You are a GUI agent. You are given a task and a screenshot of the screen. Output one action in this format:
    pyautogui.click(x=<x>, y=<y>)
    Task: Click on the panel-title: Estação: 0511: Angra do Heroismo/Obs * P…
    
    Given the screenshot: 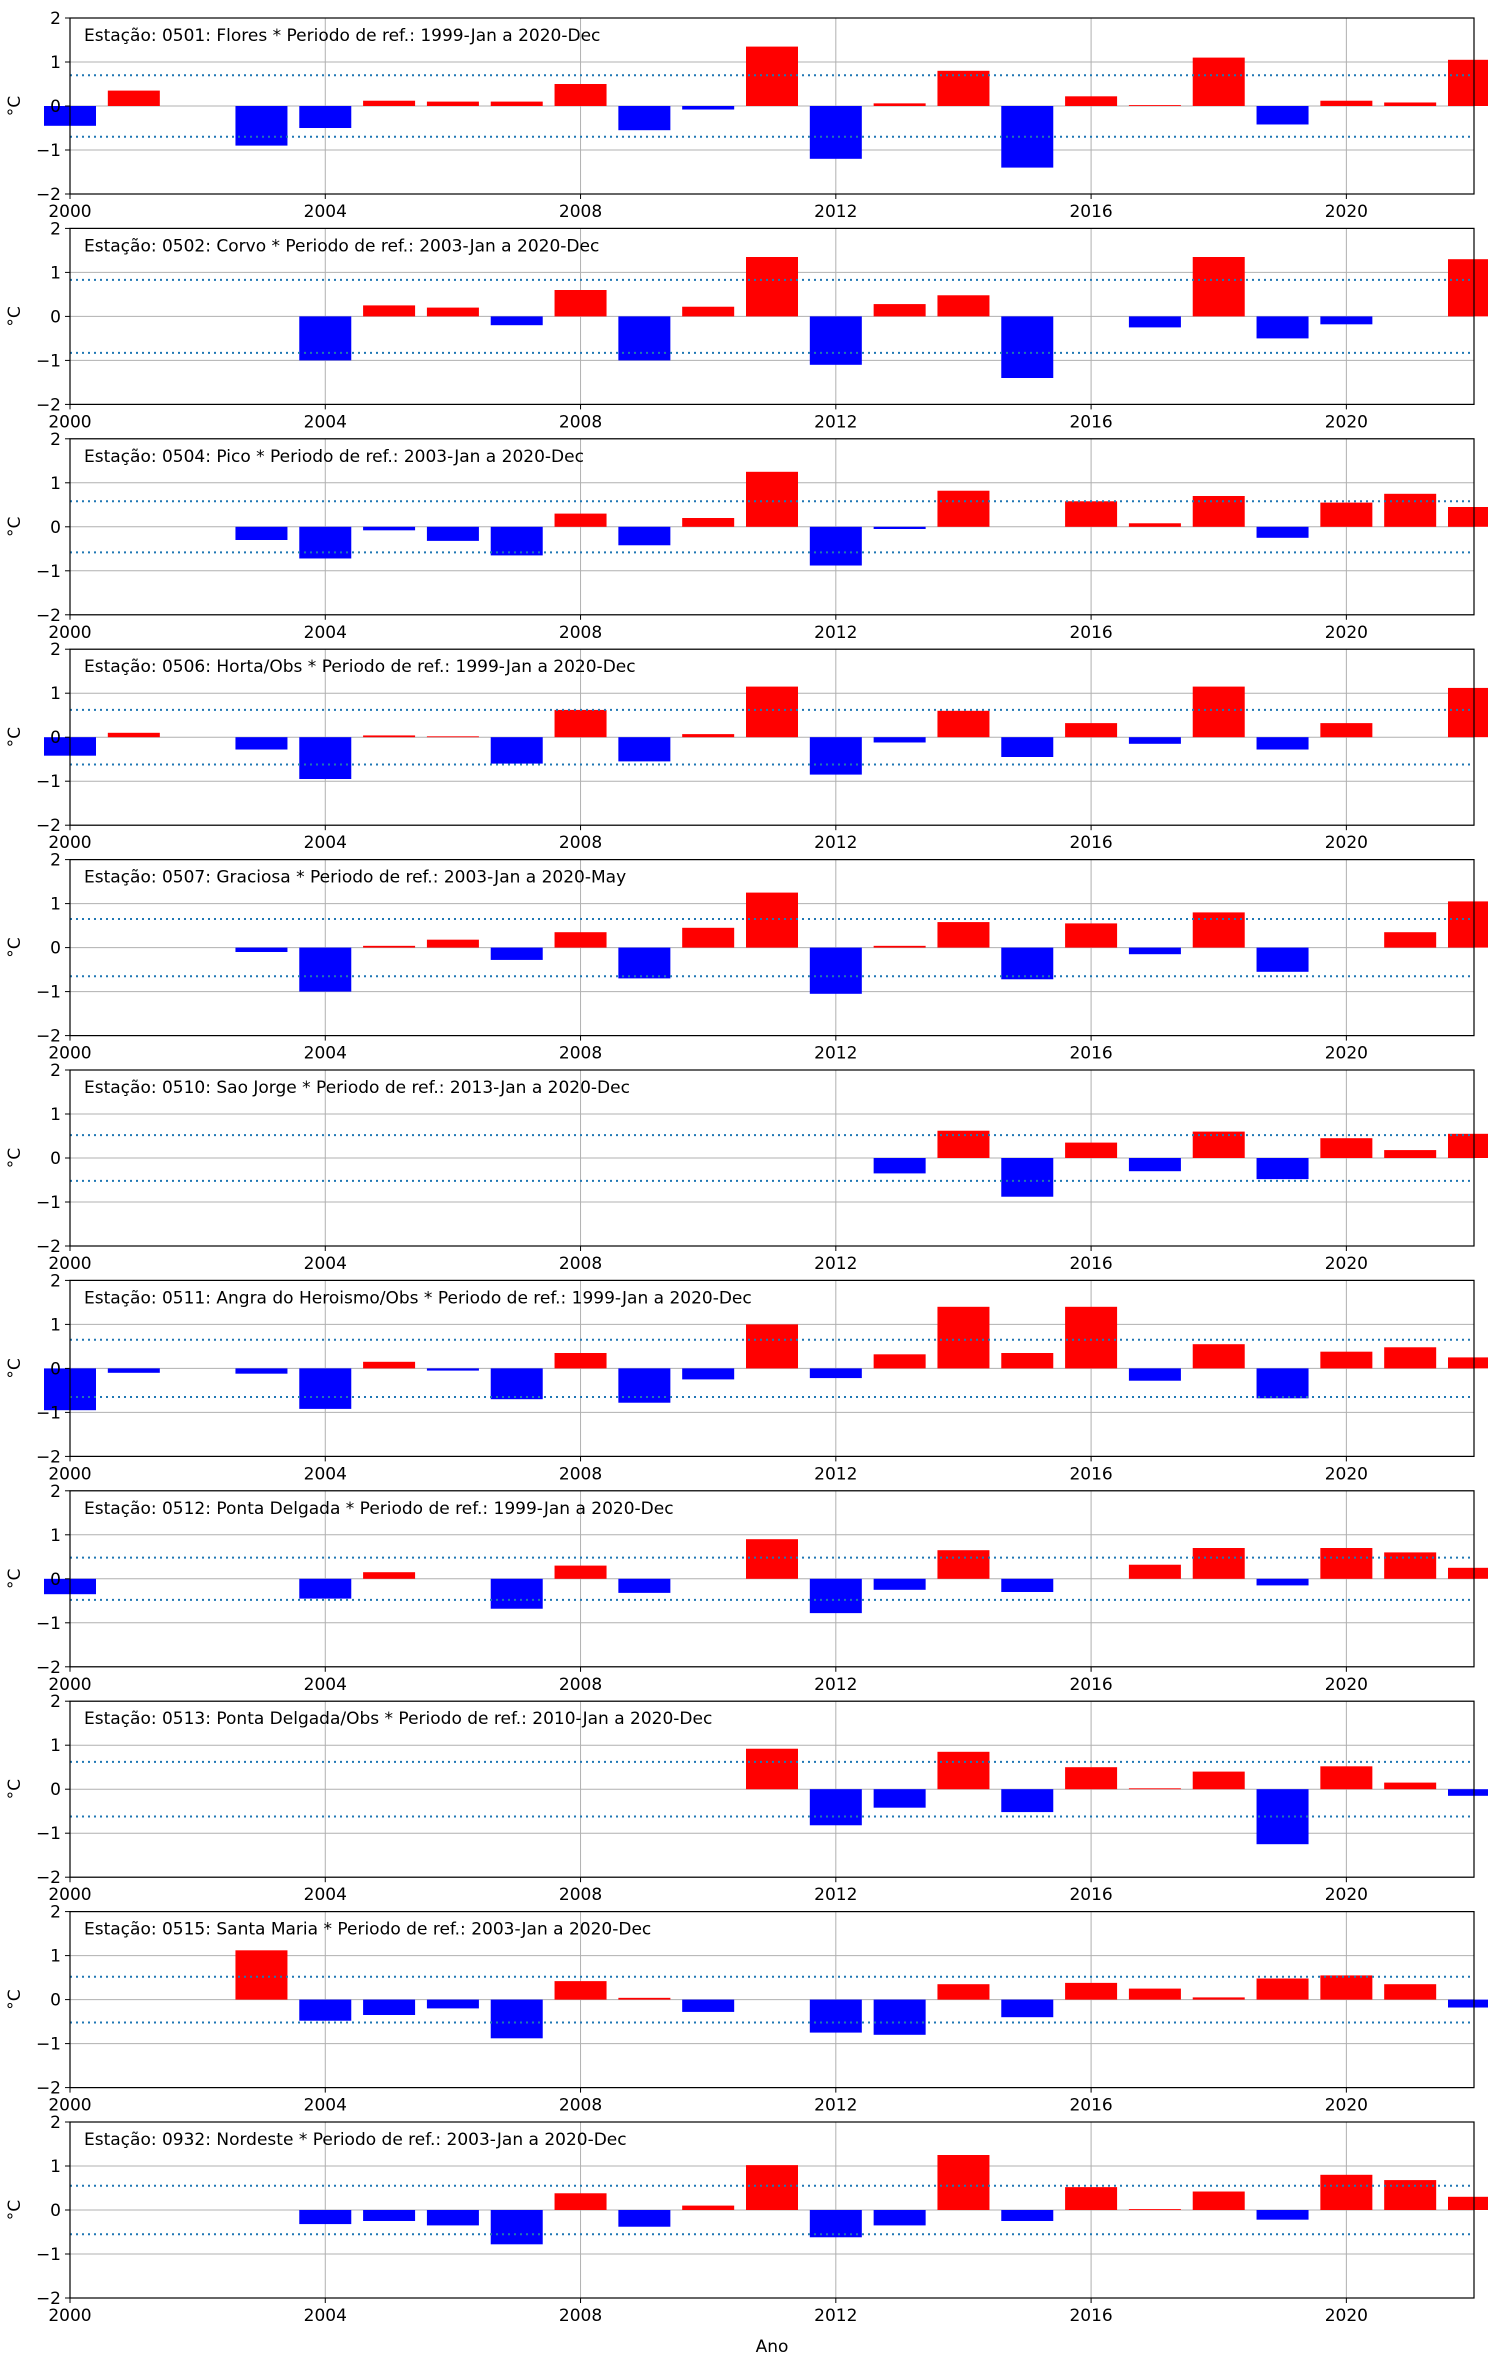 What is the action you would take?
    pyautogui.click(x=418, y=1298)
    